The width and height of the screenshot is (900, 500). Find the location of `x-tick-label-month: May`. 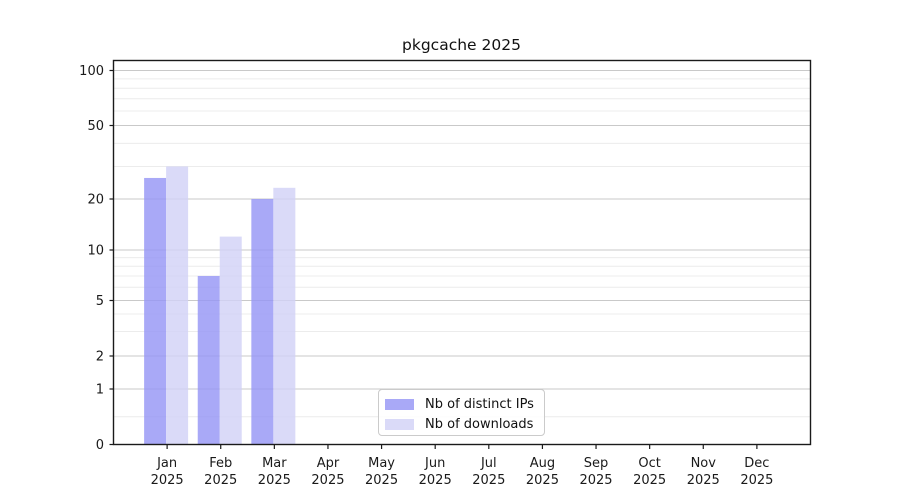

x-tick-label-month: May is located at coordinates (381, 463).